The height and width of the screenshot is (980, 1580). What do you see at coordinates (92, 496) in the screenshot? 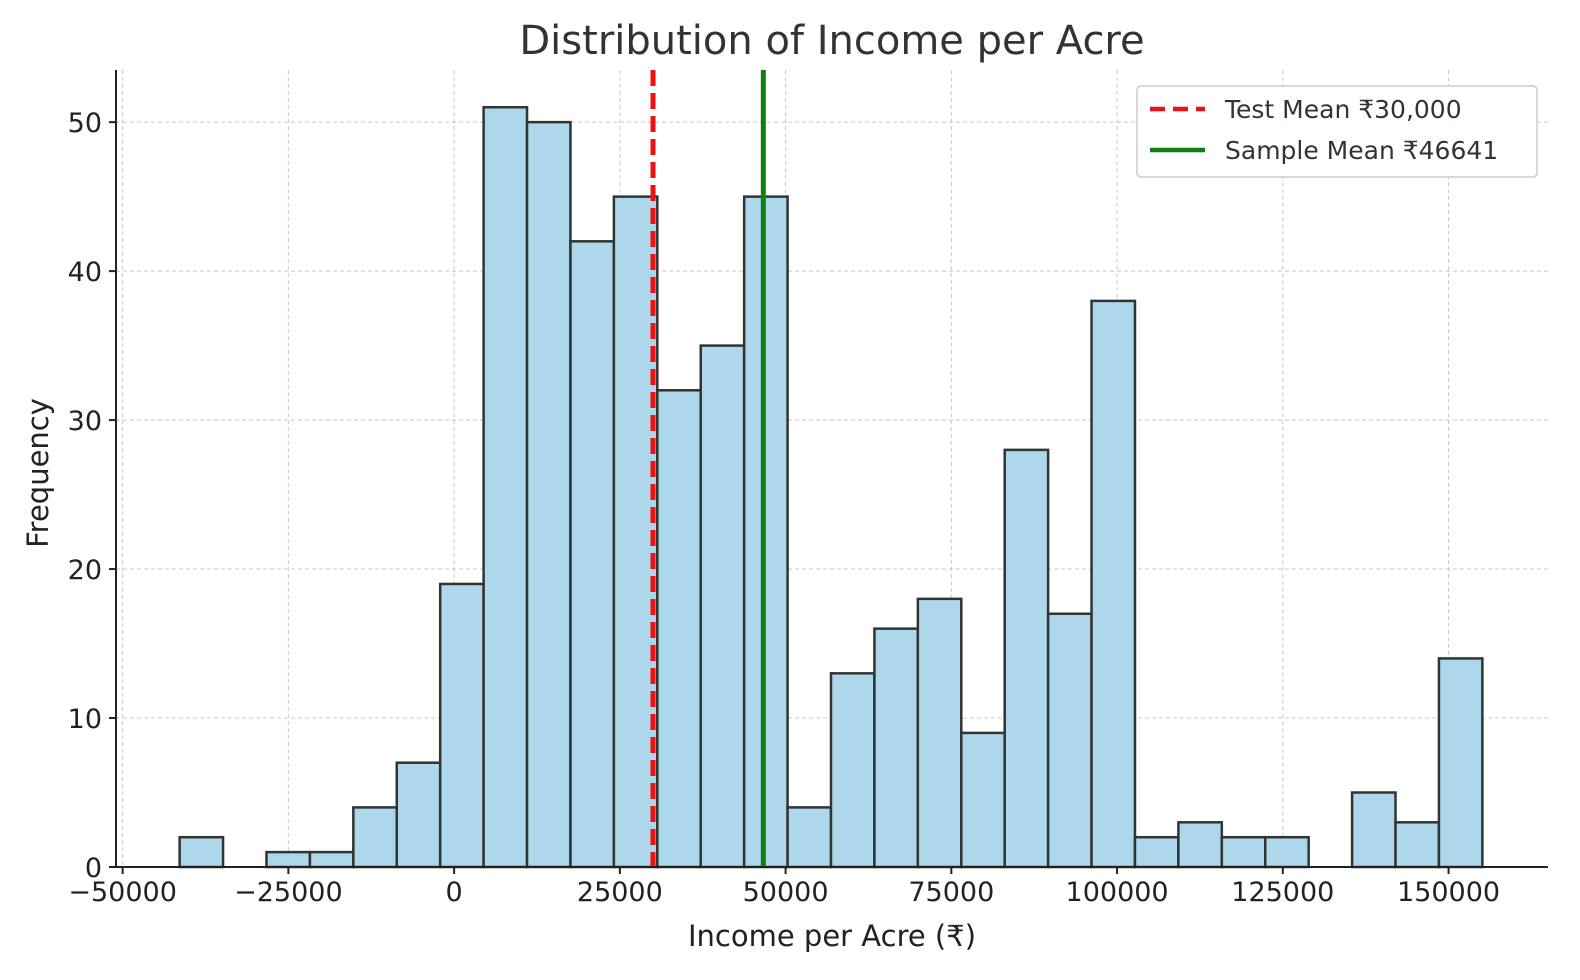
I see `y-axis-ticks: 0 10 20 30 40 50` at bounding box center [92, 496].